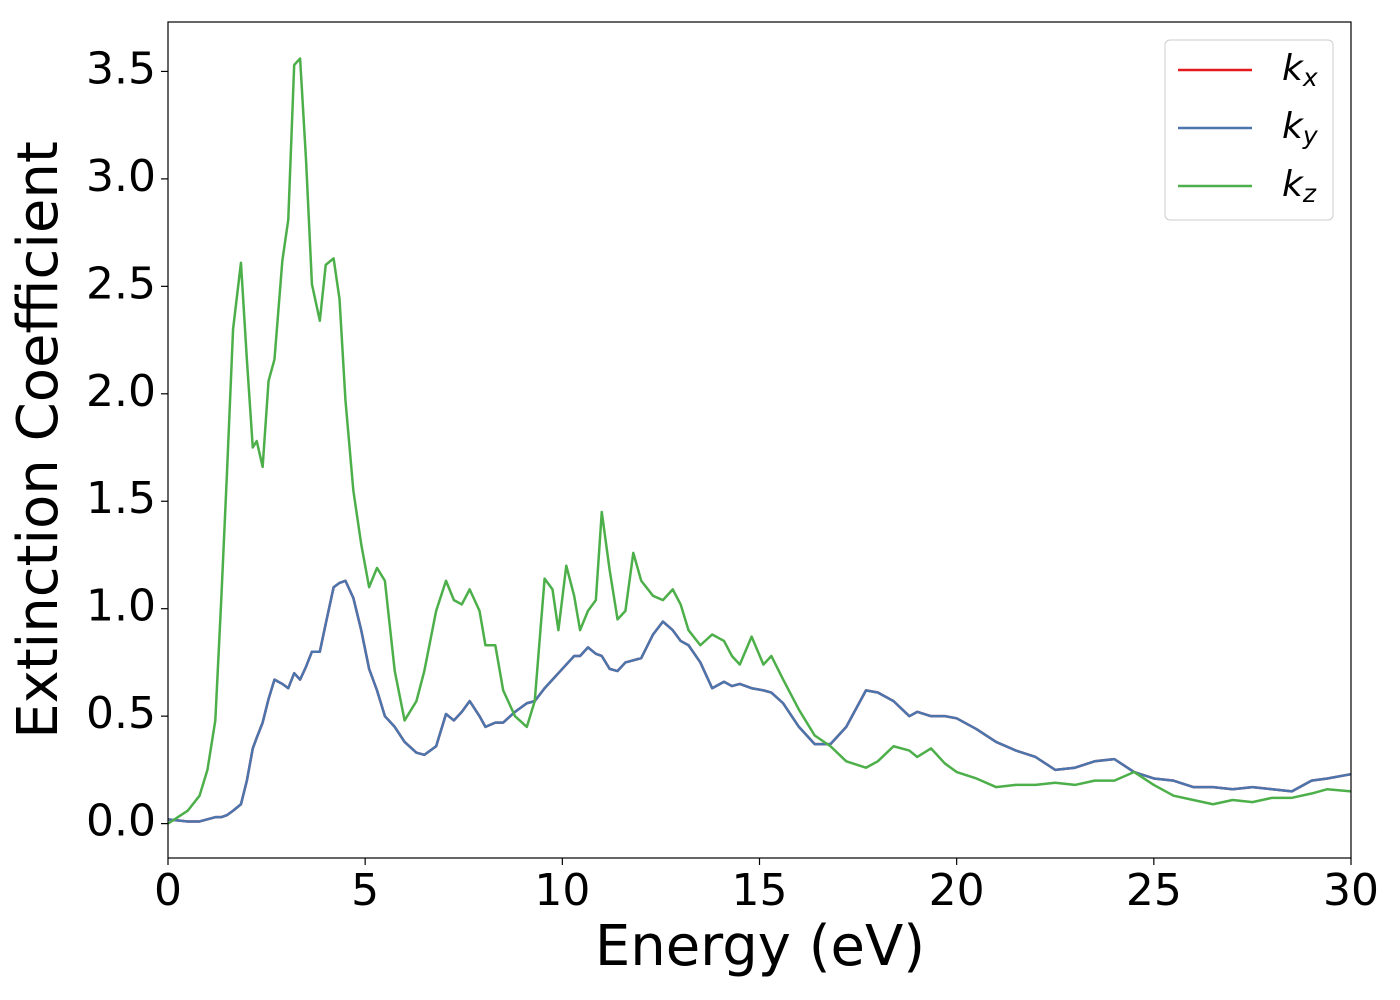 The height and width of the screenshot is (1000, 1400). Describe the element at coordinates (1299, 186) in the screenshot. I see `legend-label: kz` at that location.